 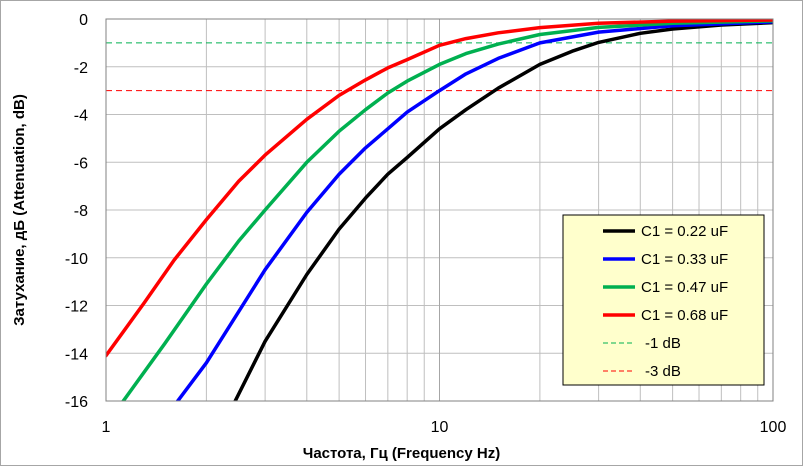 I want to click on x-tick-label: 1, so click(x=106, y=427).